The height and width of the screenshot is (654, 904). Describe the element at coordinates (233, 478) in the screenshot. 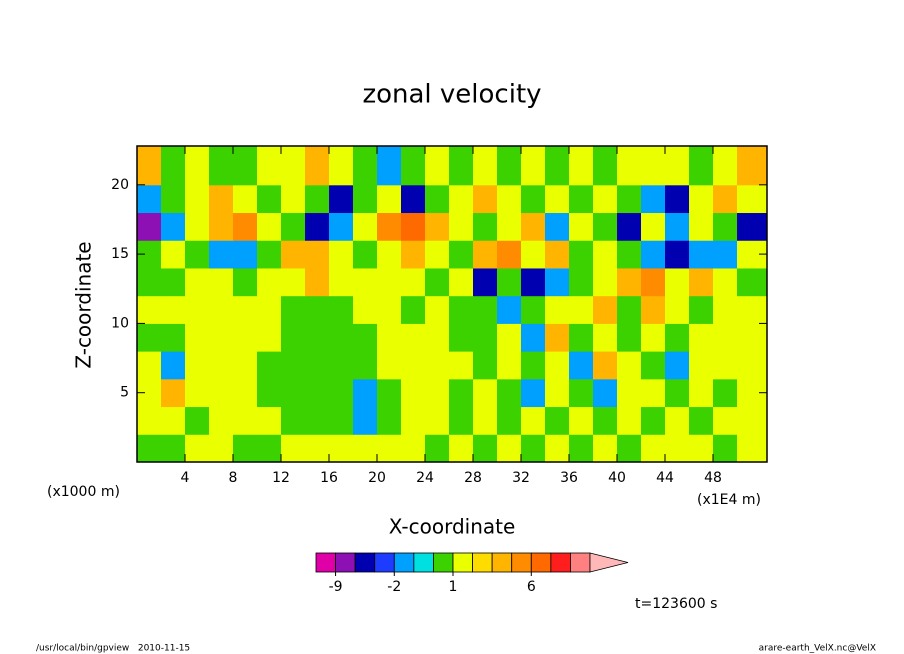

I see `x-tick-label: 8` at that location.